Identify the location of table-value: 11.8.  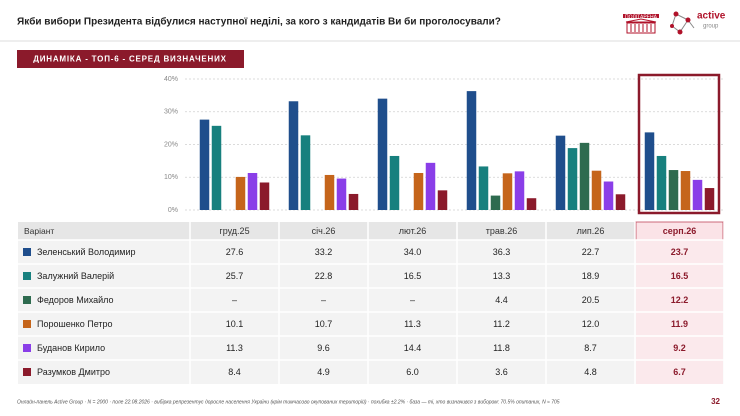
(501, 348).